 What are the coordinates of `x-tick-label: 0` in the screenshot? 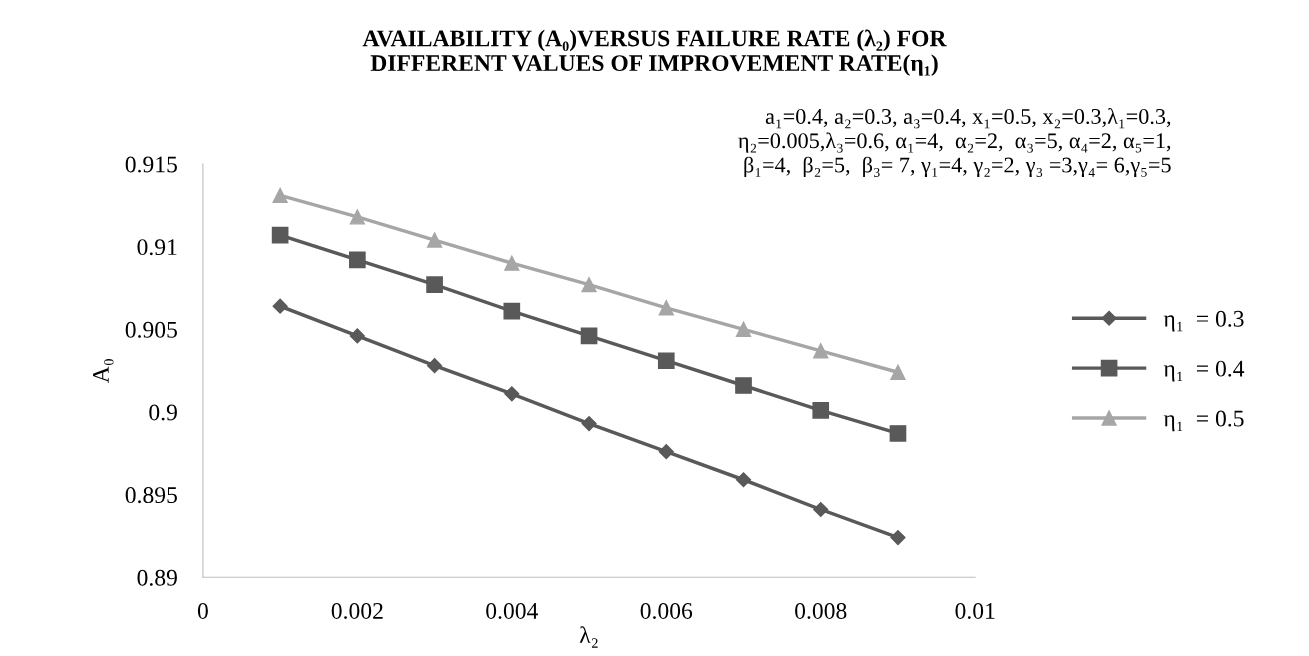 It's located at (202, 610).